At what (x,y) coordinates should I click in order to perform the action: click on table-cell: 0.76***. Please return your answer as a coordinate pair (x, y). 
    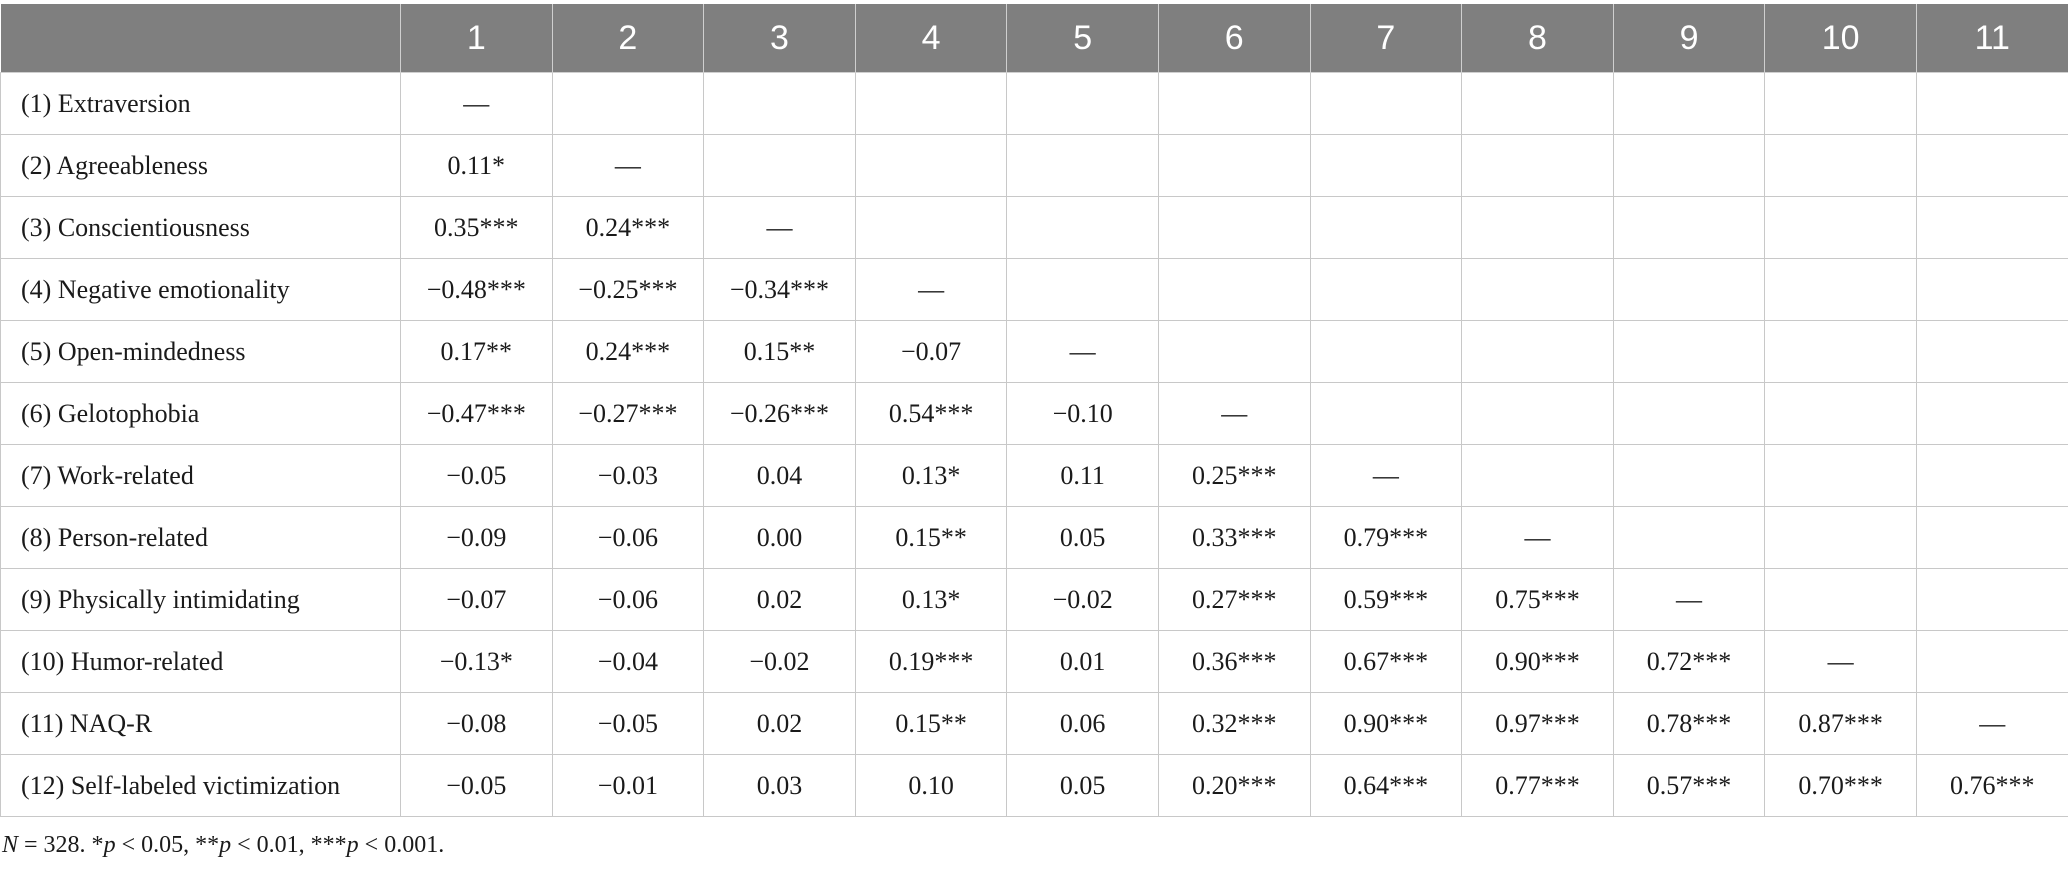
    Looking at the image, I should click on (1991, 785).